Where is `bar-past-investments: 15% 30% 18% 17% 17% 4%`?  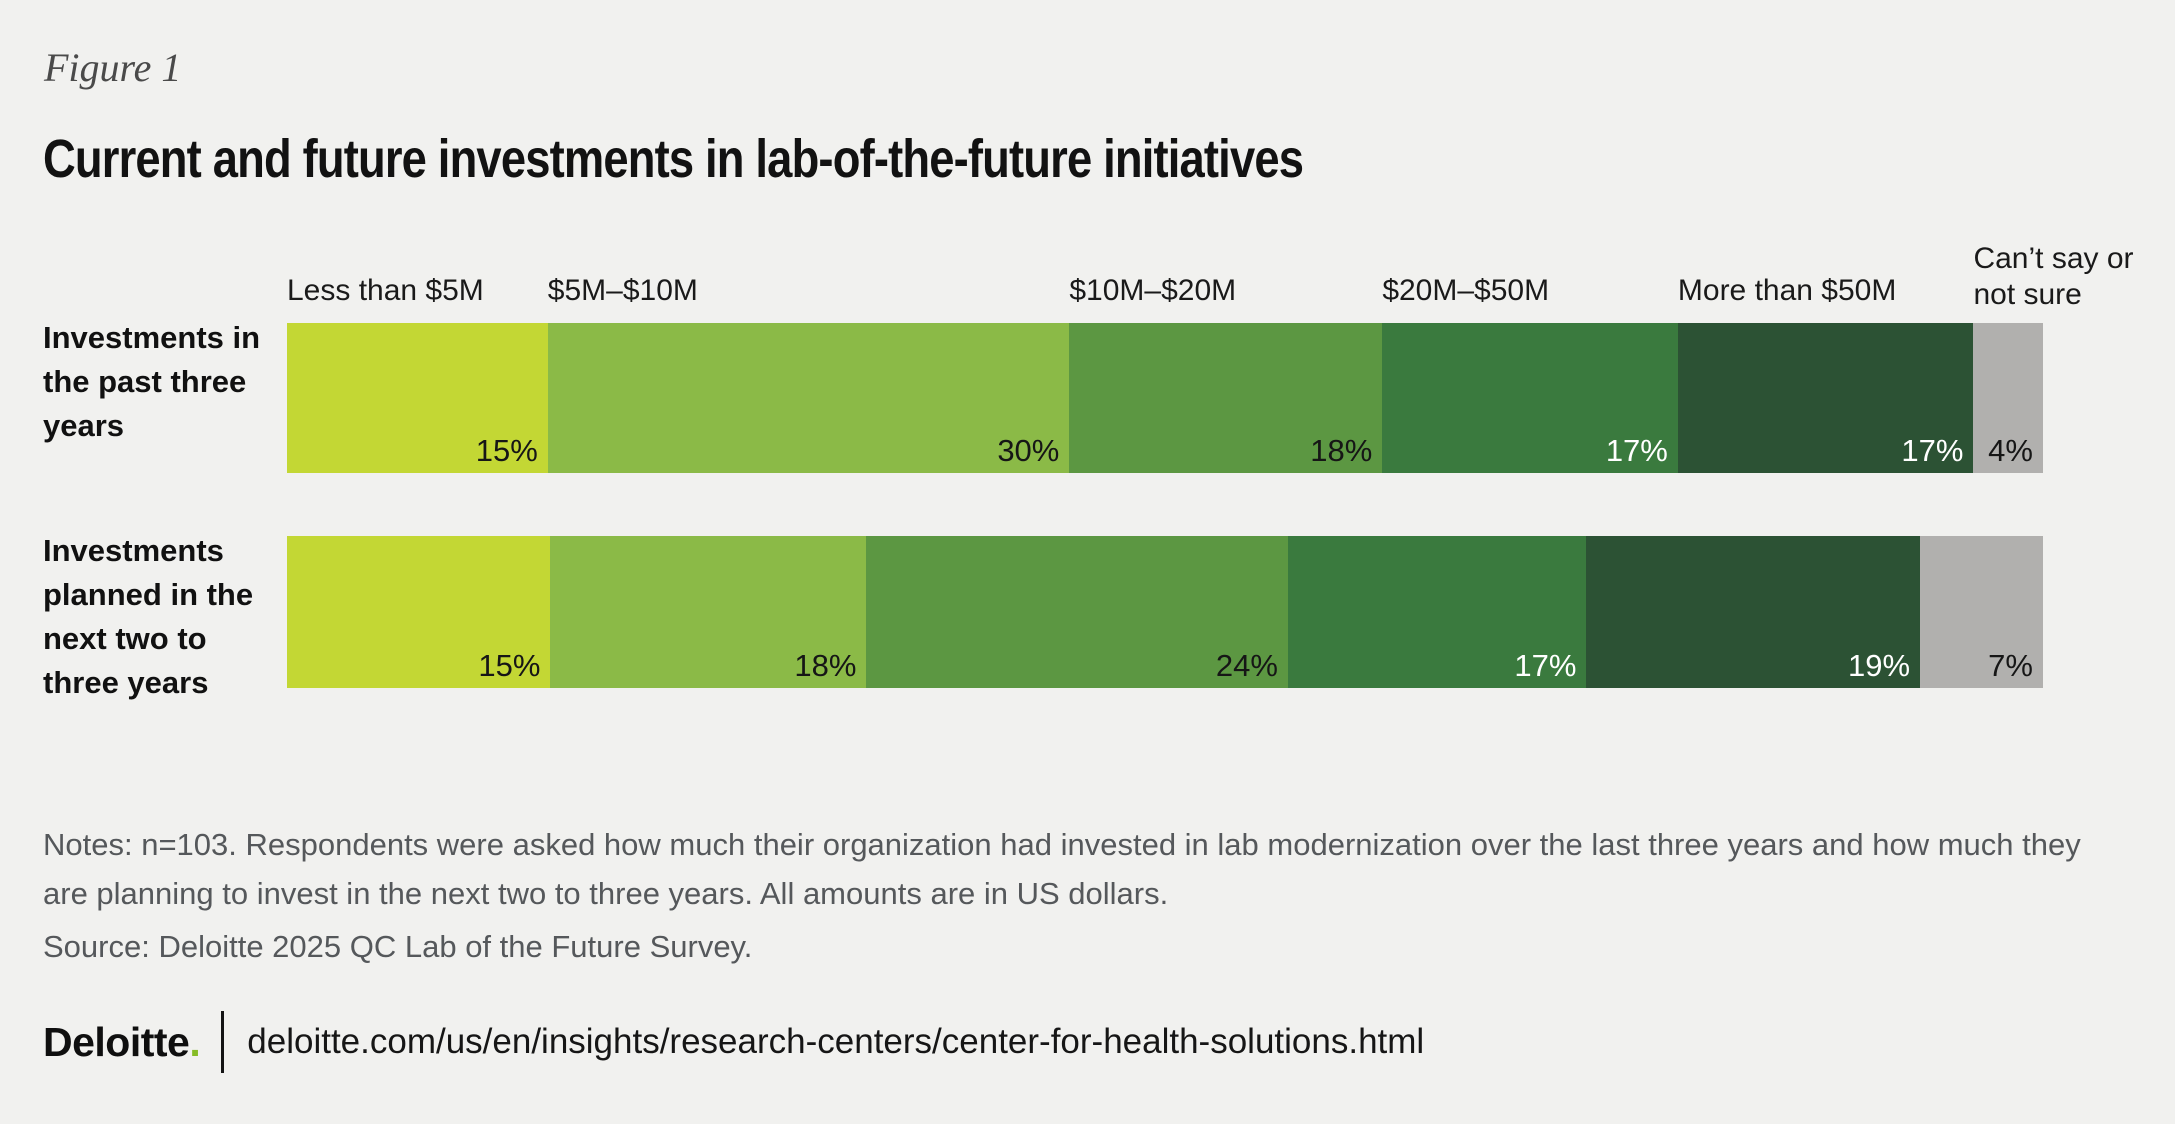
bar-past-investments: 15% 30% 18% 17% 17% 4% is located at coordinates (1165, 398).